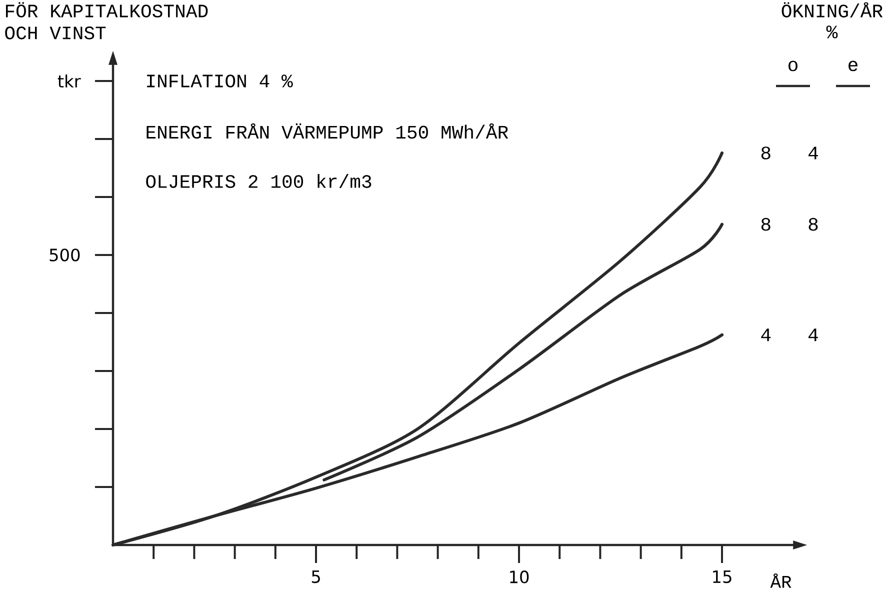 This screenshot has width=892, height=606. What do you see at coordinates (781, 581) in the screenshot?
I see `x-axis-title: ÅR` at bounding box center [781, 581].